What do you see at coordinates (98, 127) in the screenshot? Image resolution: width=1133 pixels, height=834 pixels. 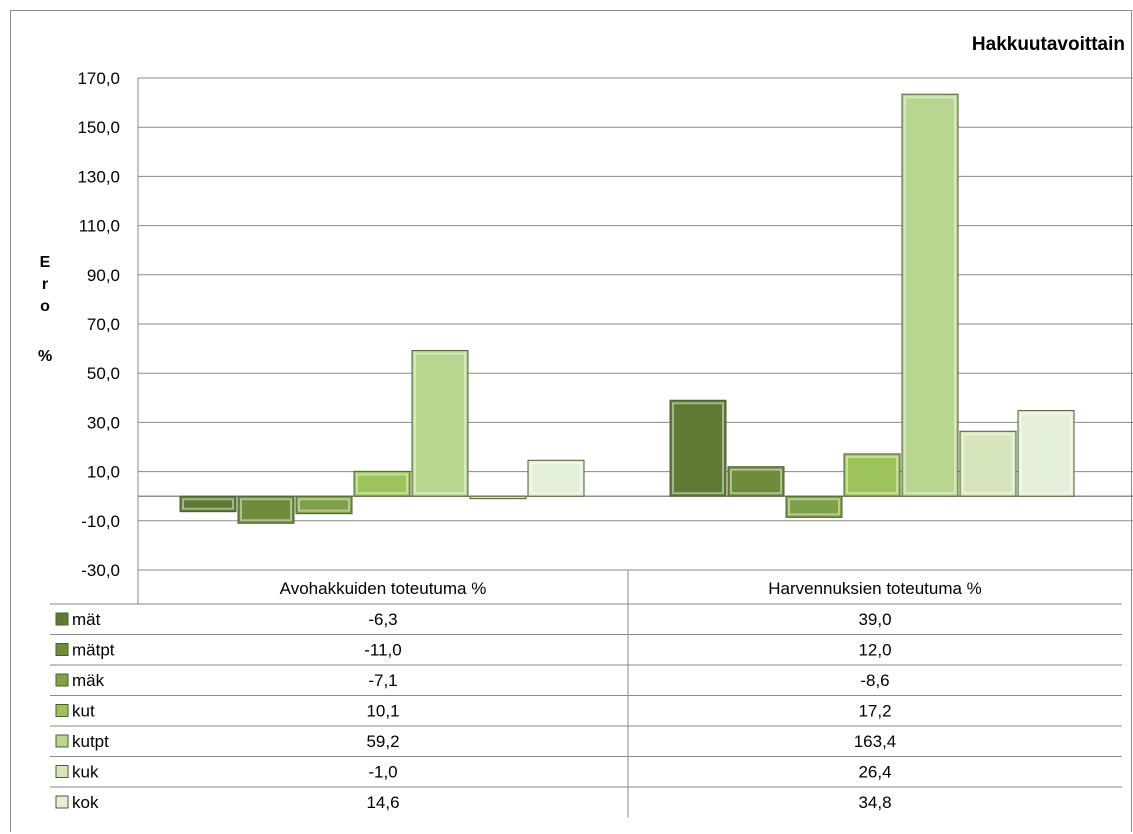 I see `y-tick-label: 150,0` at bounding box center [98, 127].